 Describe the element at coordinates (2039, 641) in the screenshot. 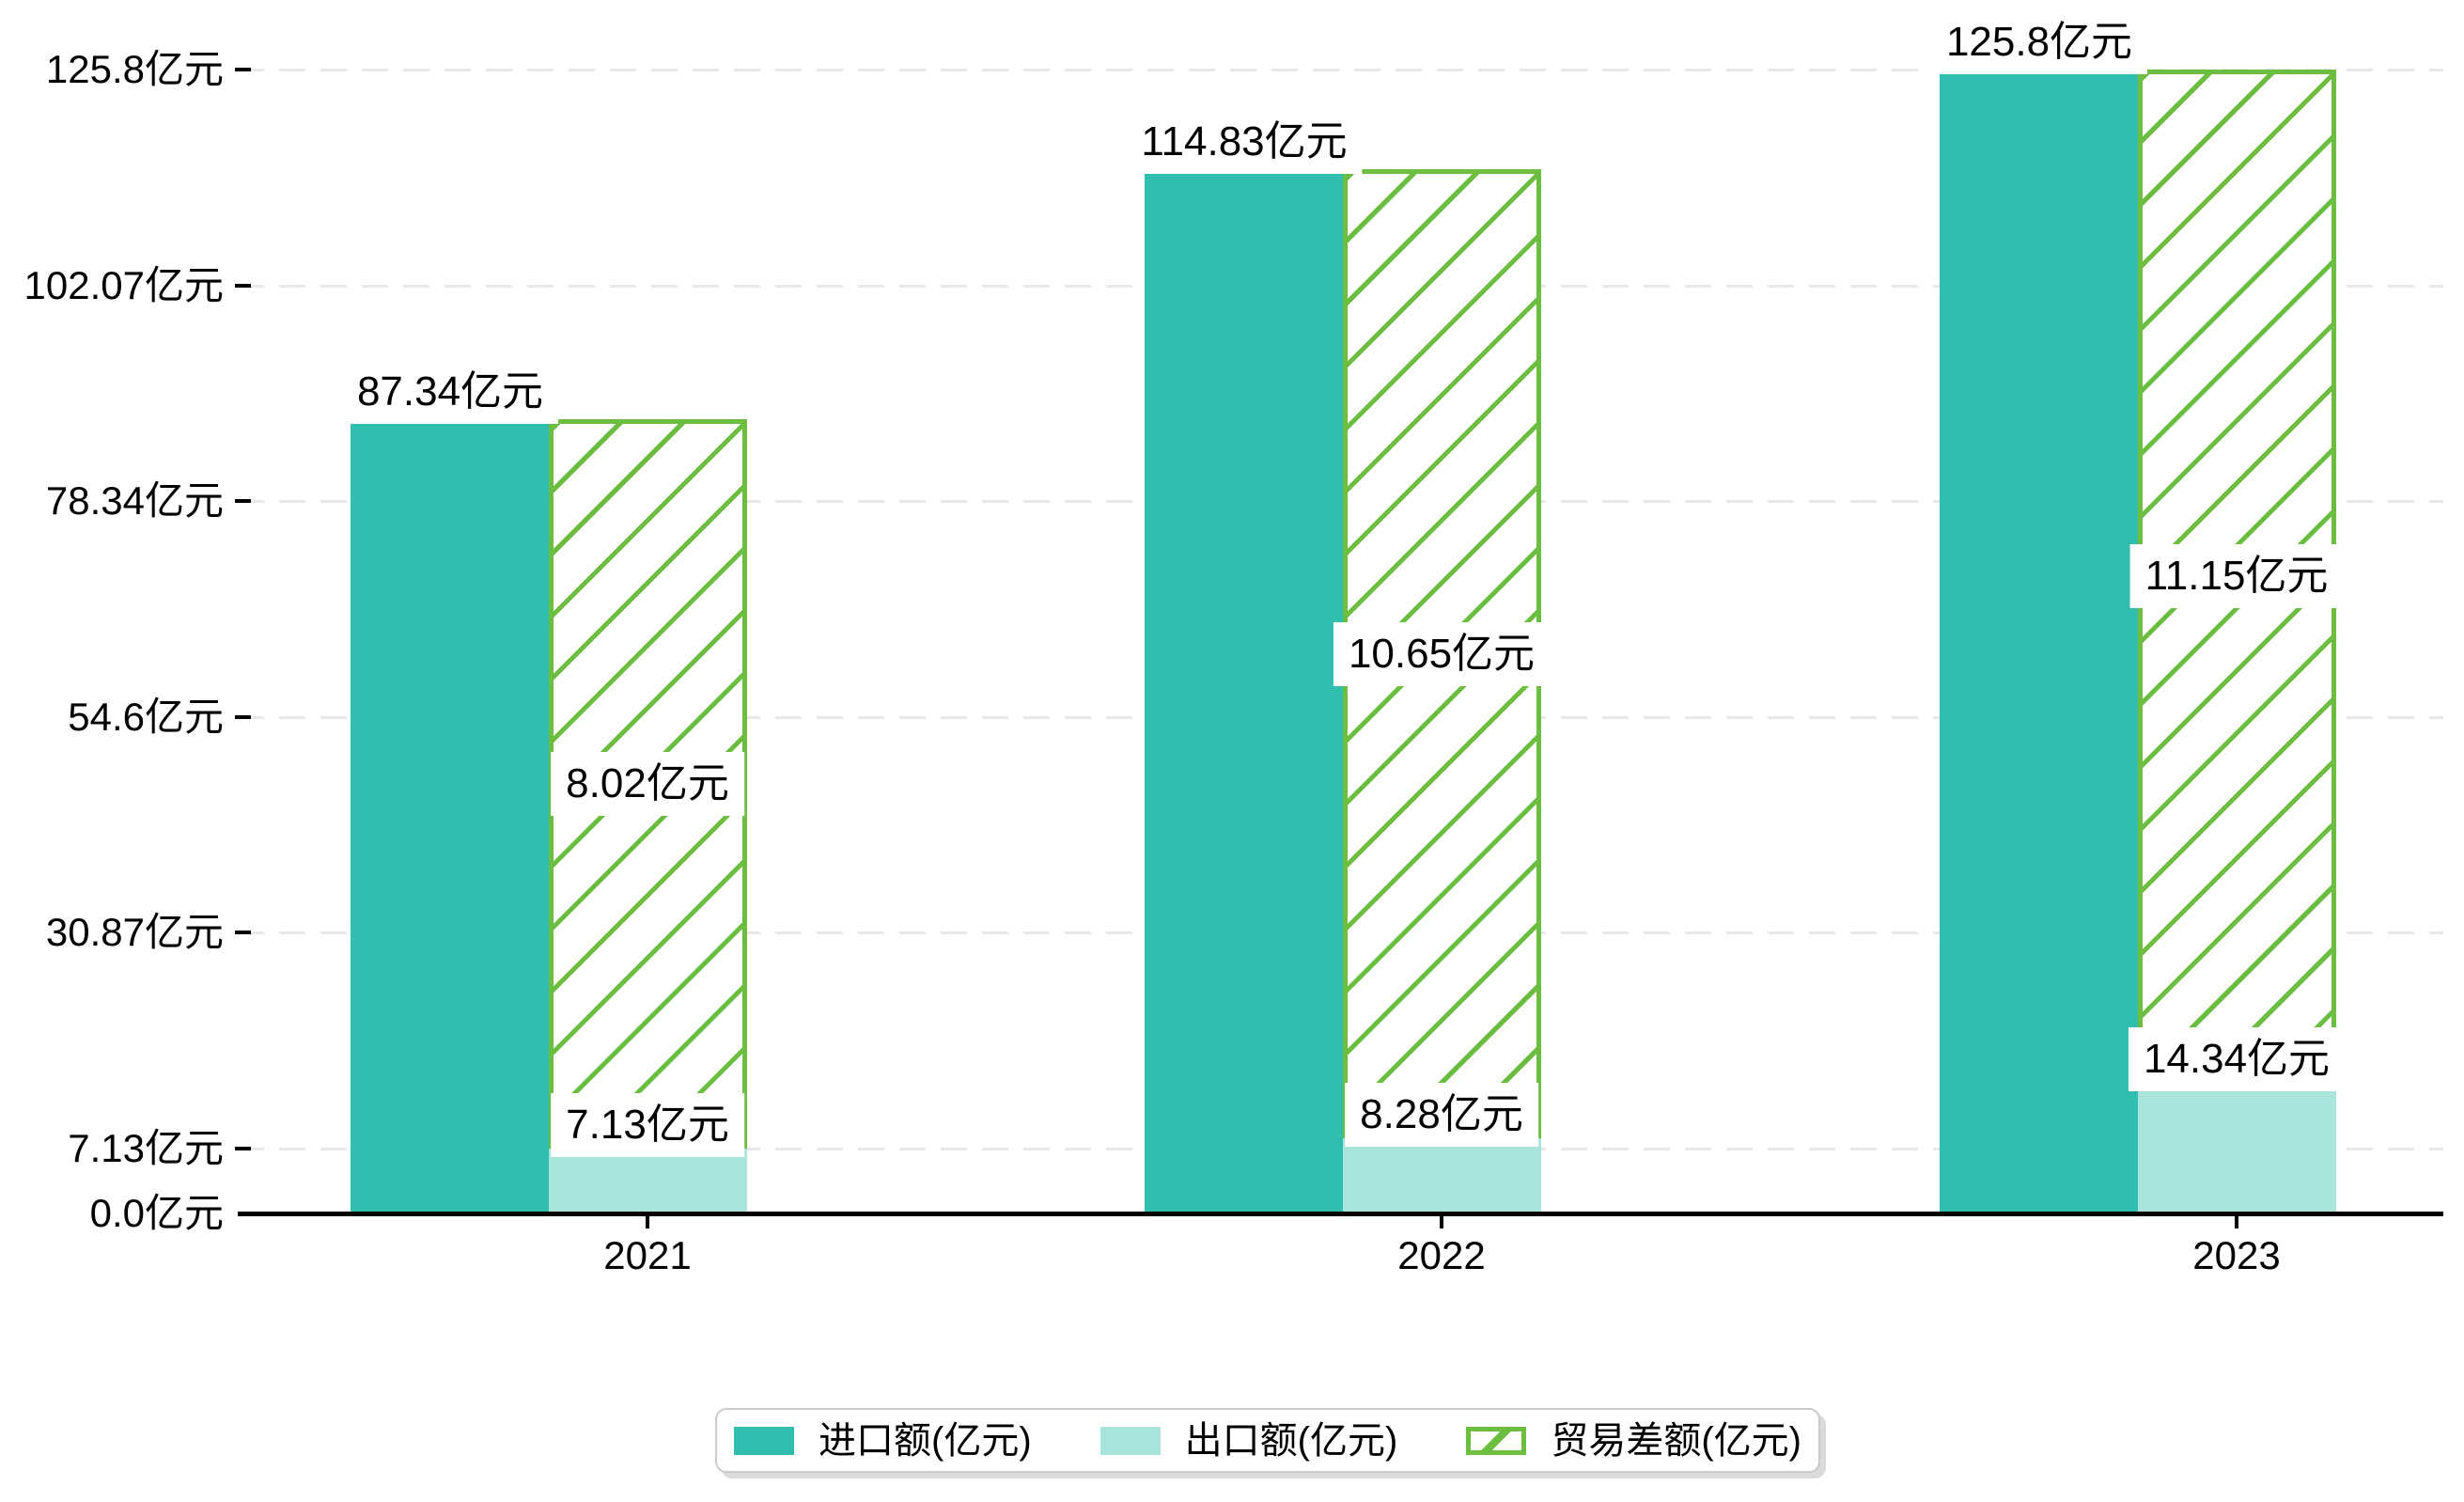

I see `import-bar-2023` at that location.